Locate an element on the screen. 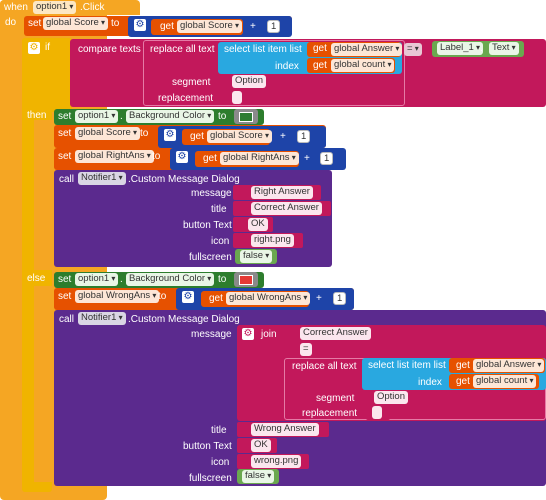 This screenshot has width=546, height=500. select-list-item-label: select list item list is located at coordinates (407, 365).